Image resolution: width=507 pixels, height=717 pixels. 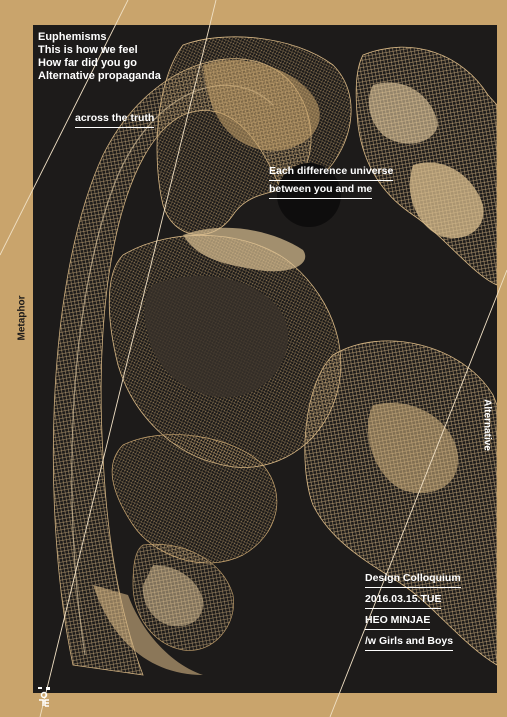 What do you see at coordinates (487, 425) in the screenshot?
I see `side-label-right: Alternative` at bounding box center [487, 425].